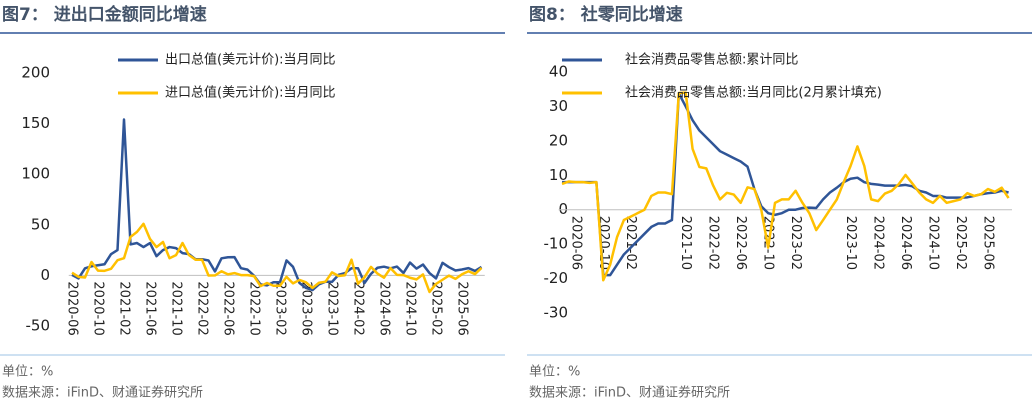 The image size is (1032, 411). What do you see at coordinates (711, 60) in the screenshot?
I see `legend-label: 社会消费品零售总额:累计同比` at bounding box center [711, 60].